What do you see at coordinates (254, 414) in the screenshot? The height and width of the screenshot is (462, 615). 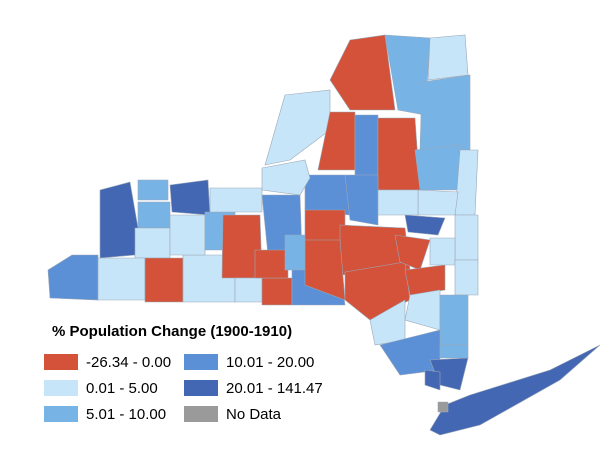 I see `legend-label: No Data` at bounding box center [254, 414].